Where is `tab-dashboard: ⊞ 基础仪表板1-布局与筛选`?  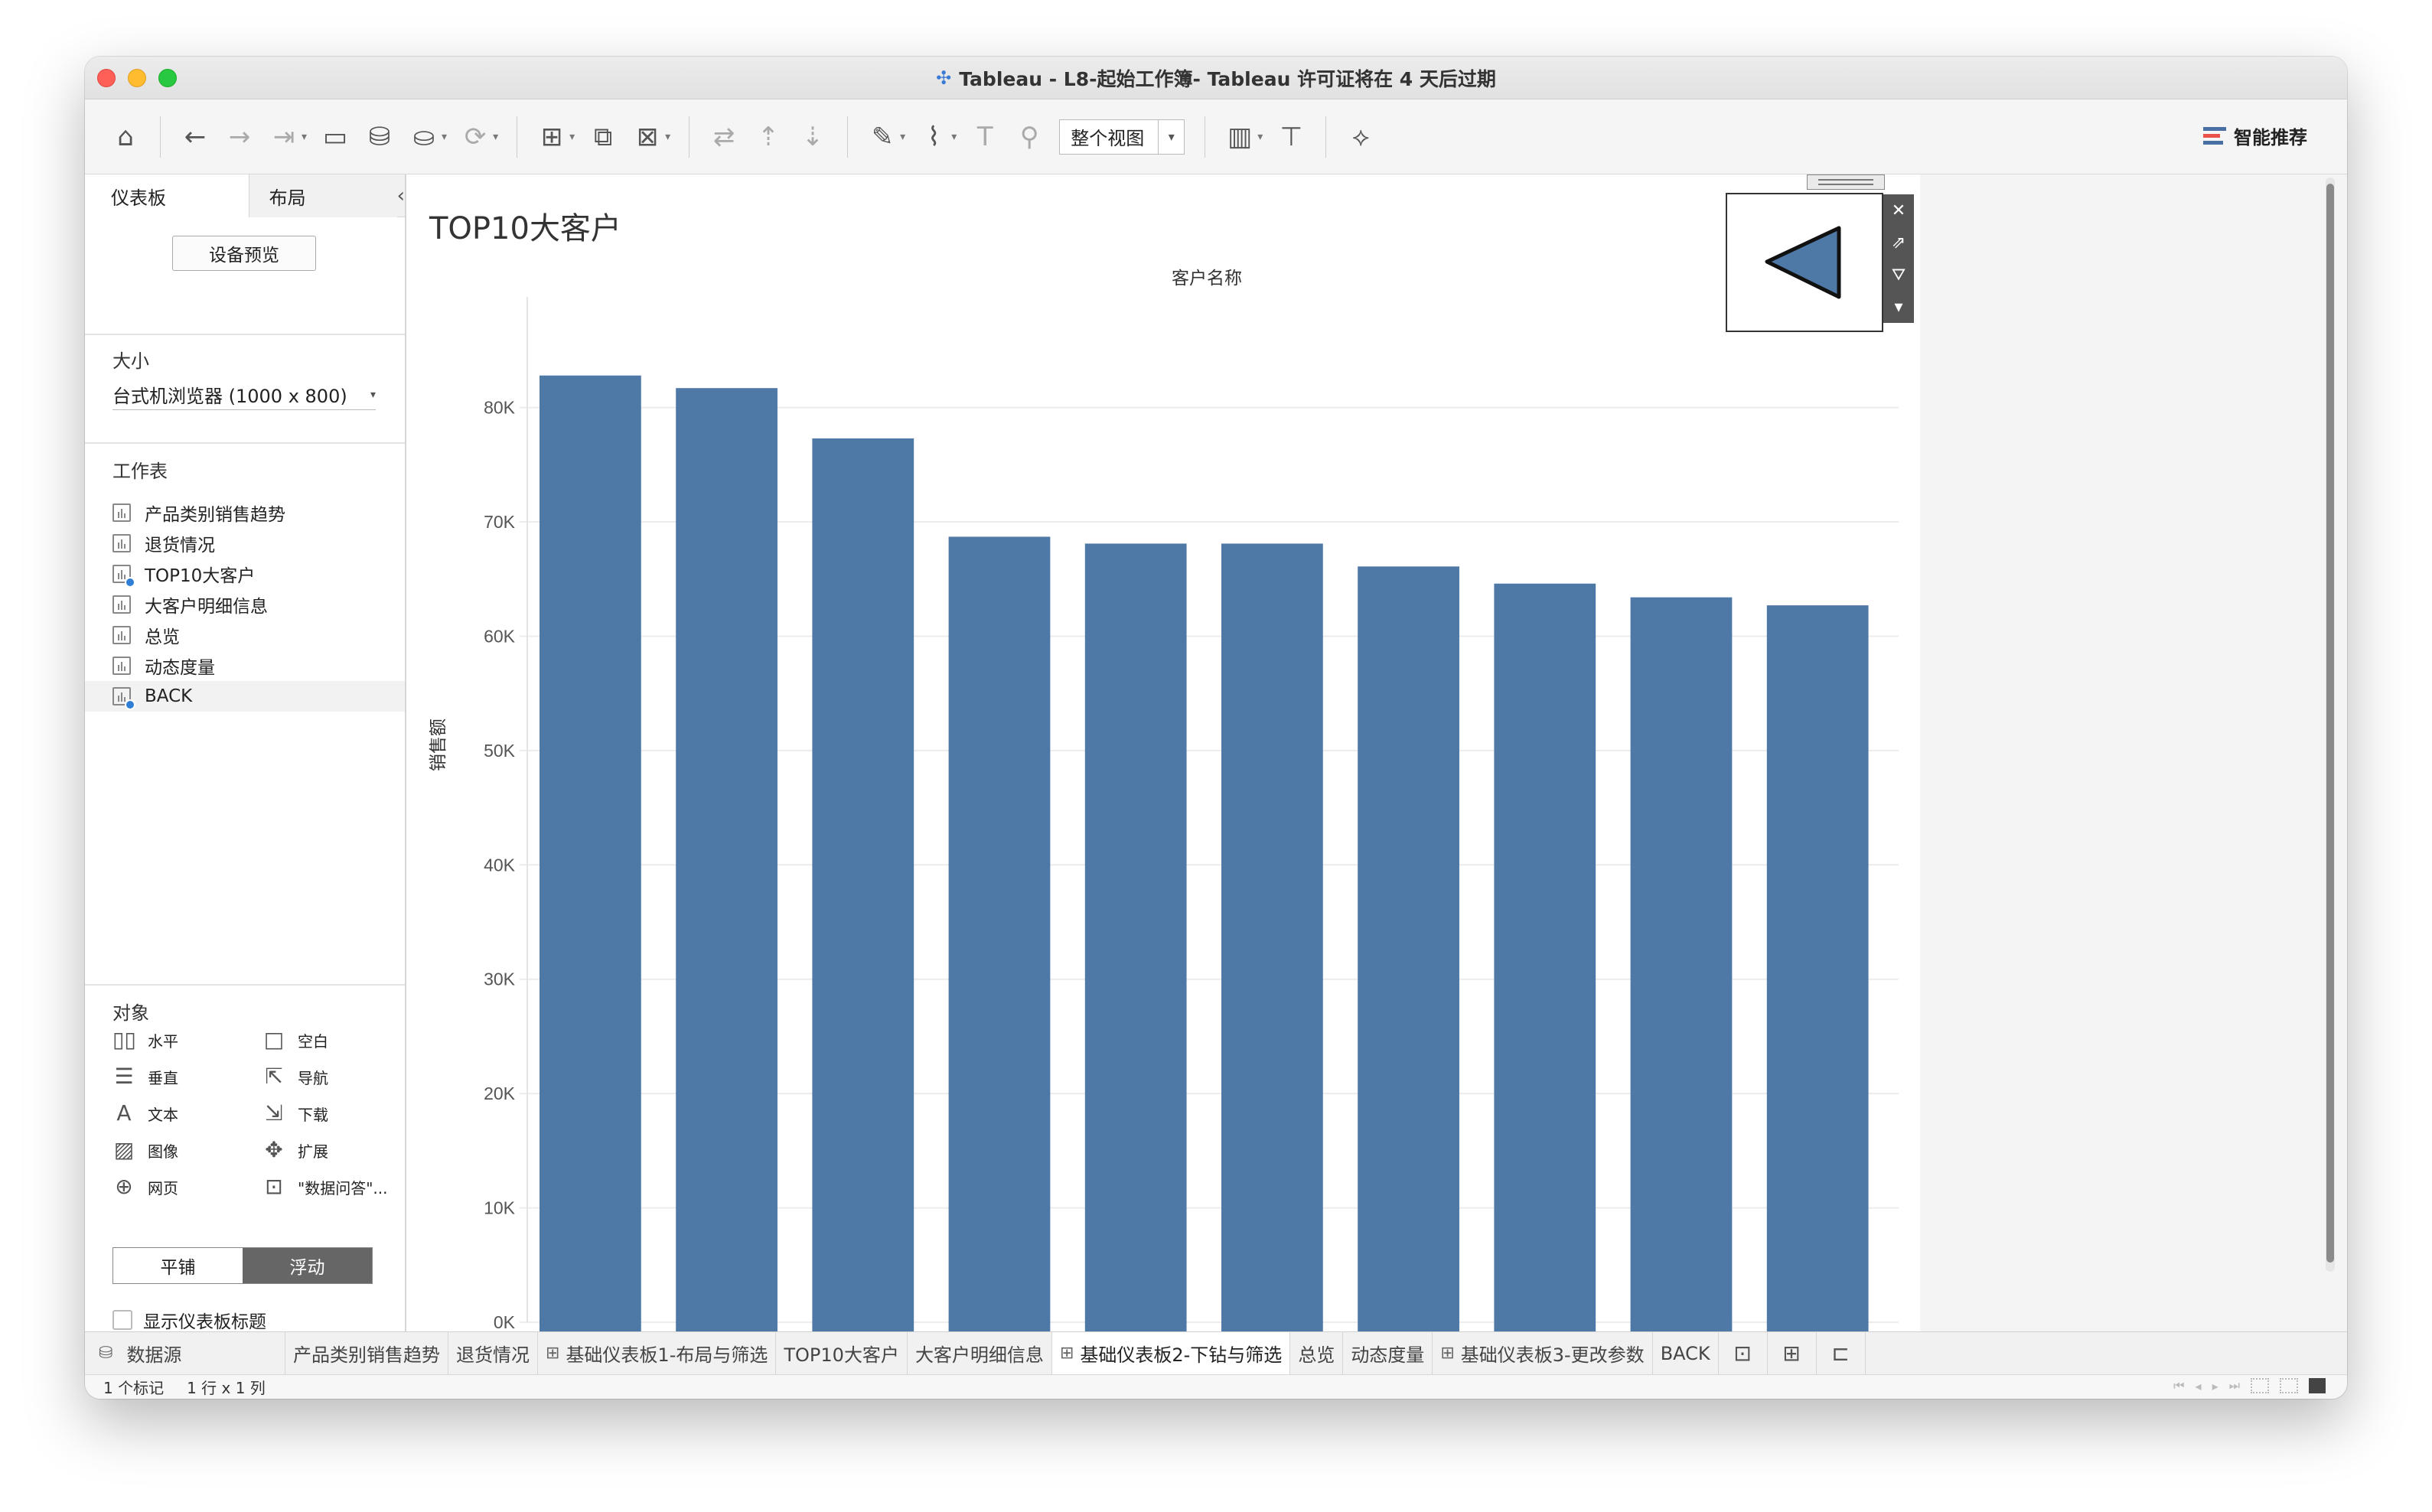
tab-dashboard: ⊞ 基础仪表板1-布局与筛选 is located at coordinates (658, 1353).